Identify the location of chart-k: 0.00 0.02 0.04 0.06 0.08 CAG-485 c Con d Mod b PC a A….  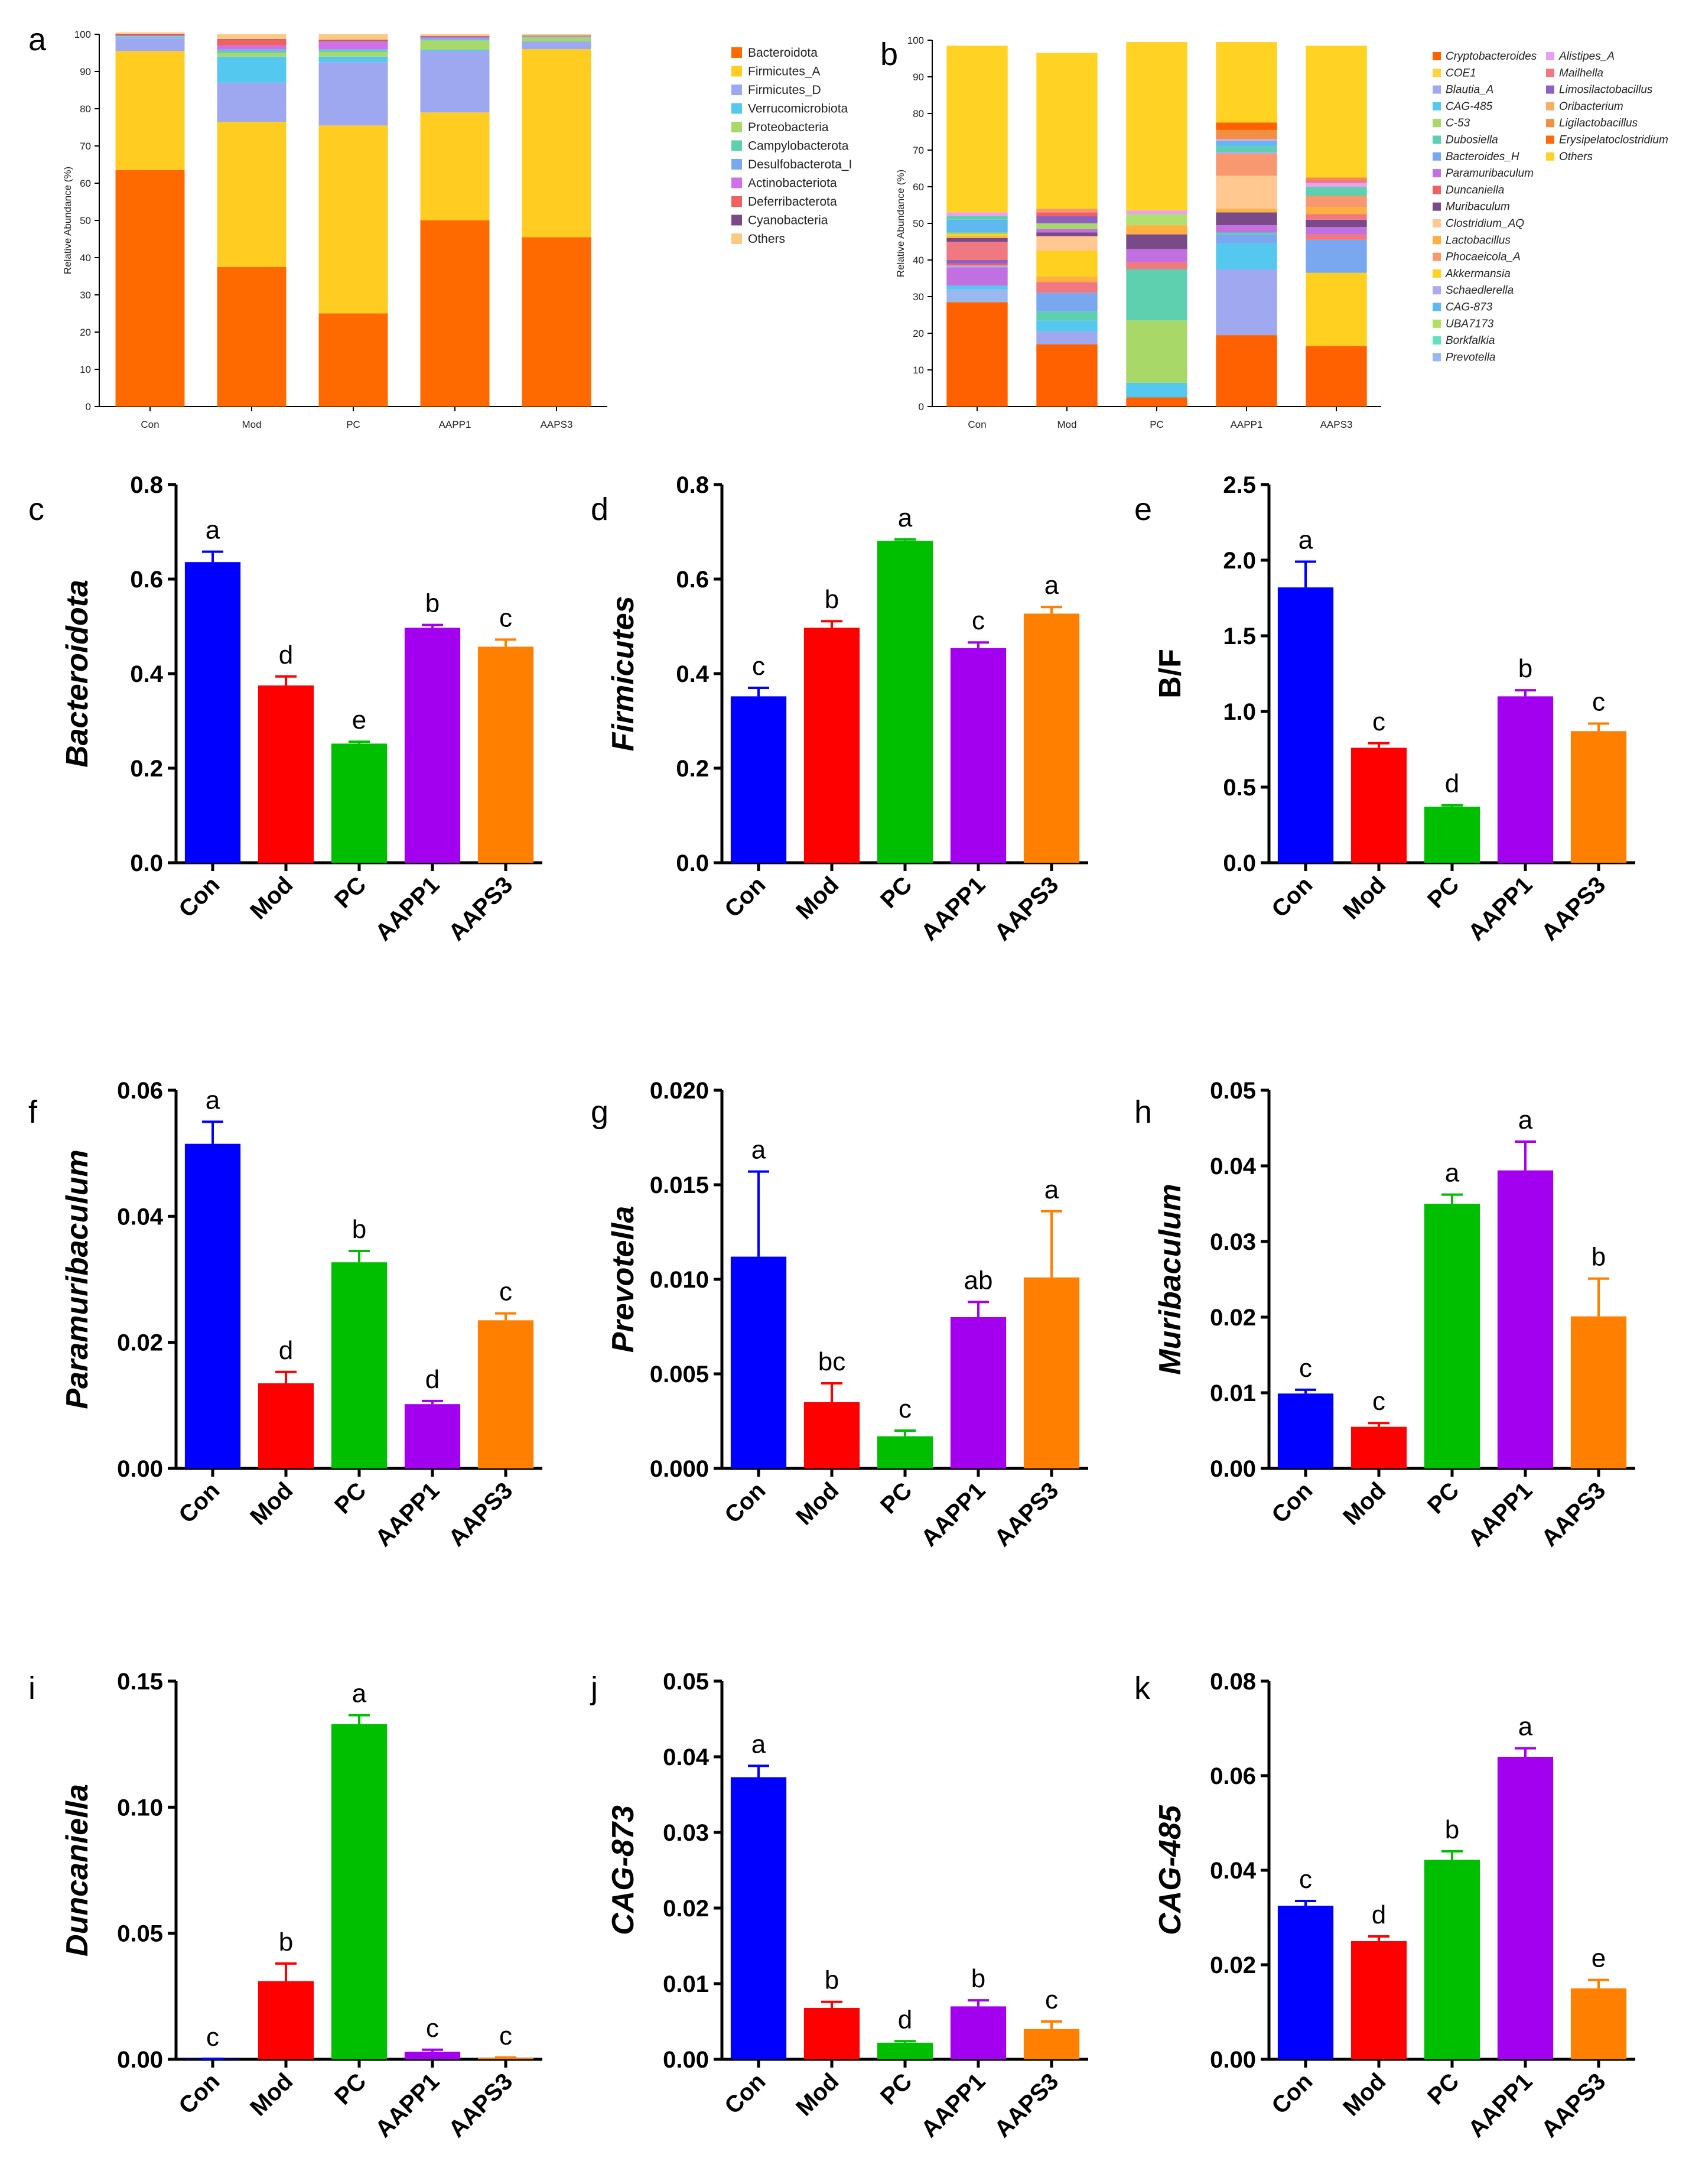
(1394, 1906).